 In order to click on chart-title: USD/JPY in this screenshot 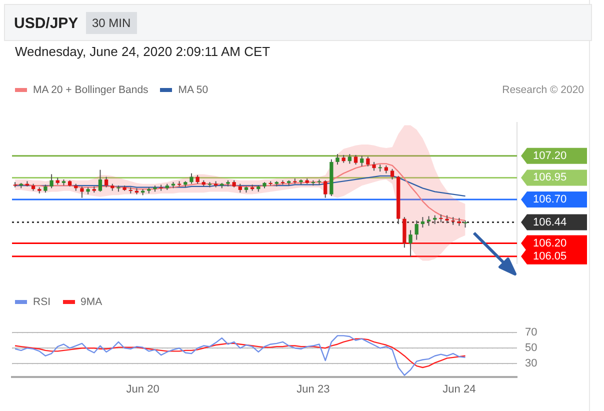, I will do `click(46, 23)`.